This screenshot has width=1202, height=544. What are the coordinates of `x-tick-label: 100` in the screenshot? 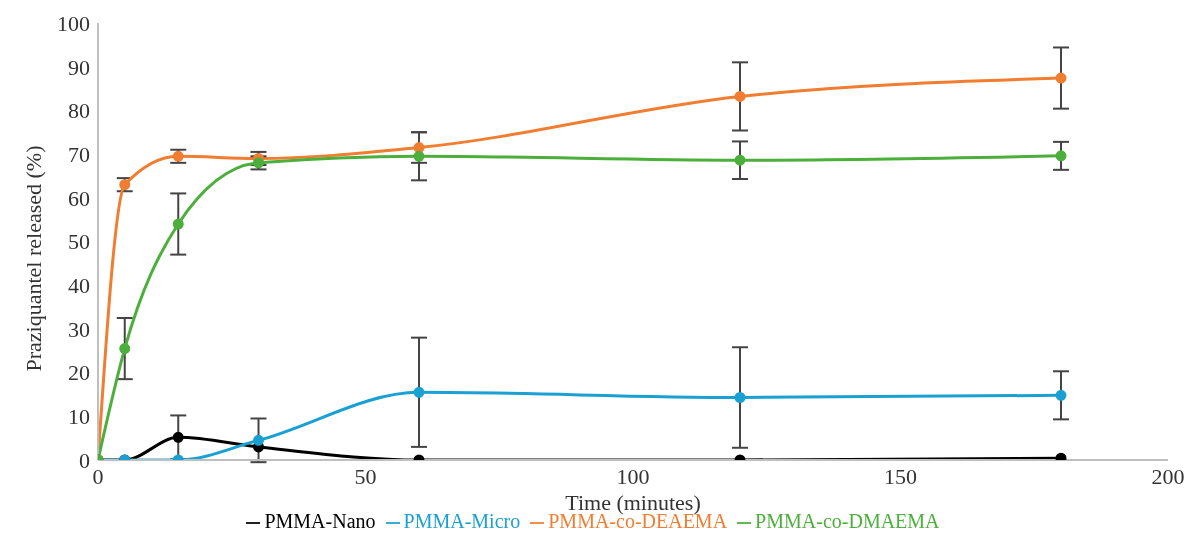 It's located at (633, 476).